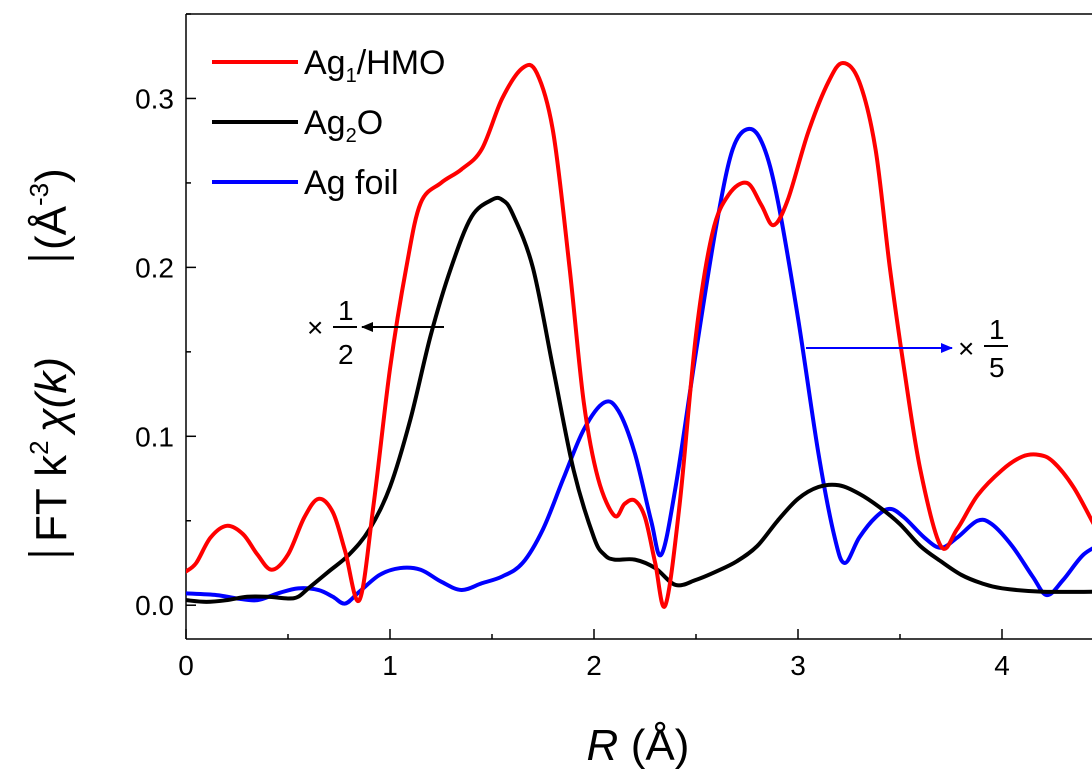 This screenshot has width=1092, height=773. What do you see at coordinates (154, 605) in the screenshot?
I see `y-tick-label: 0.0` at bounding box center [154, 605].